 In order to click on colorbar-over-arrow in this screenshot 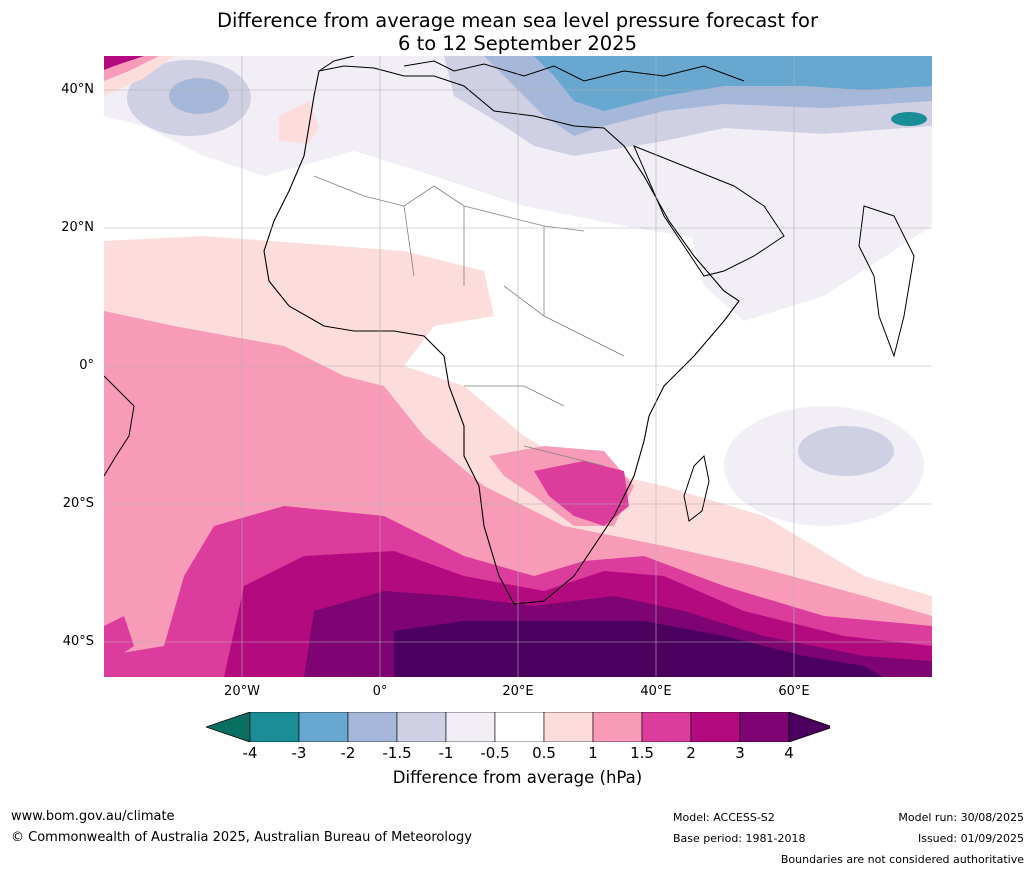, I will do `click(809, 727)`.